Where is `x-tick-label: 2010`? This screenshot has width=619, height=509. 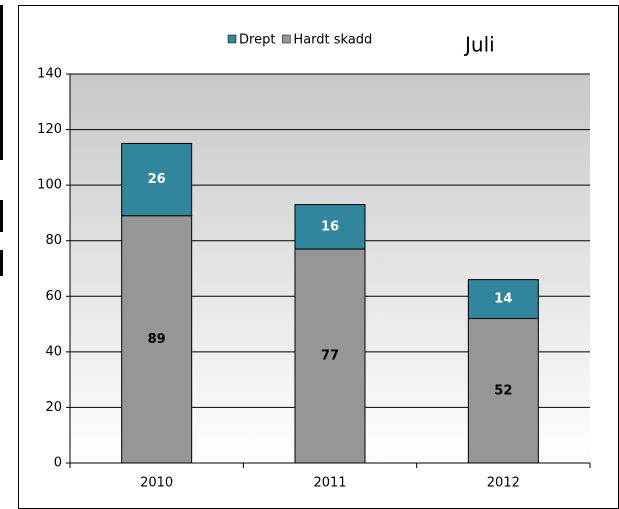
x-tick-label: 2010 is located at coordinates (156, 483).